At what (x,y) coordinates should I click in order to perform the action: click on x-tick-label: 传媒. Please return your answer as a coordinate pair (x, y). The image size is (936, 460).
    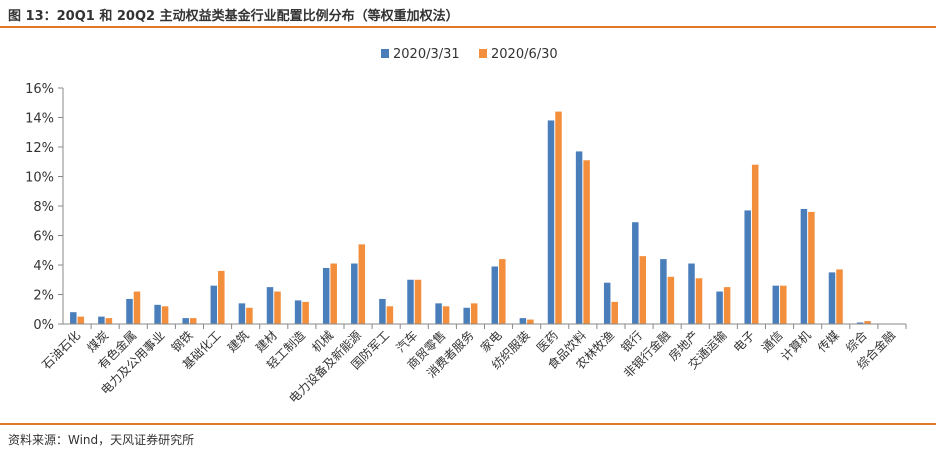
    Looking at the image, I should click on (828, 342).